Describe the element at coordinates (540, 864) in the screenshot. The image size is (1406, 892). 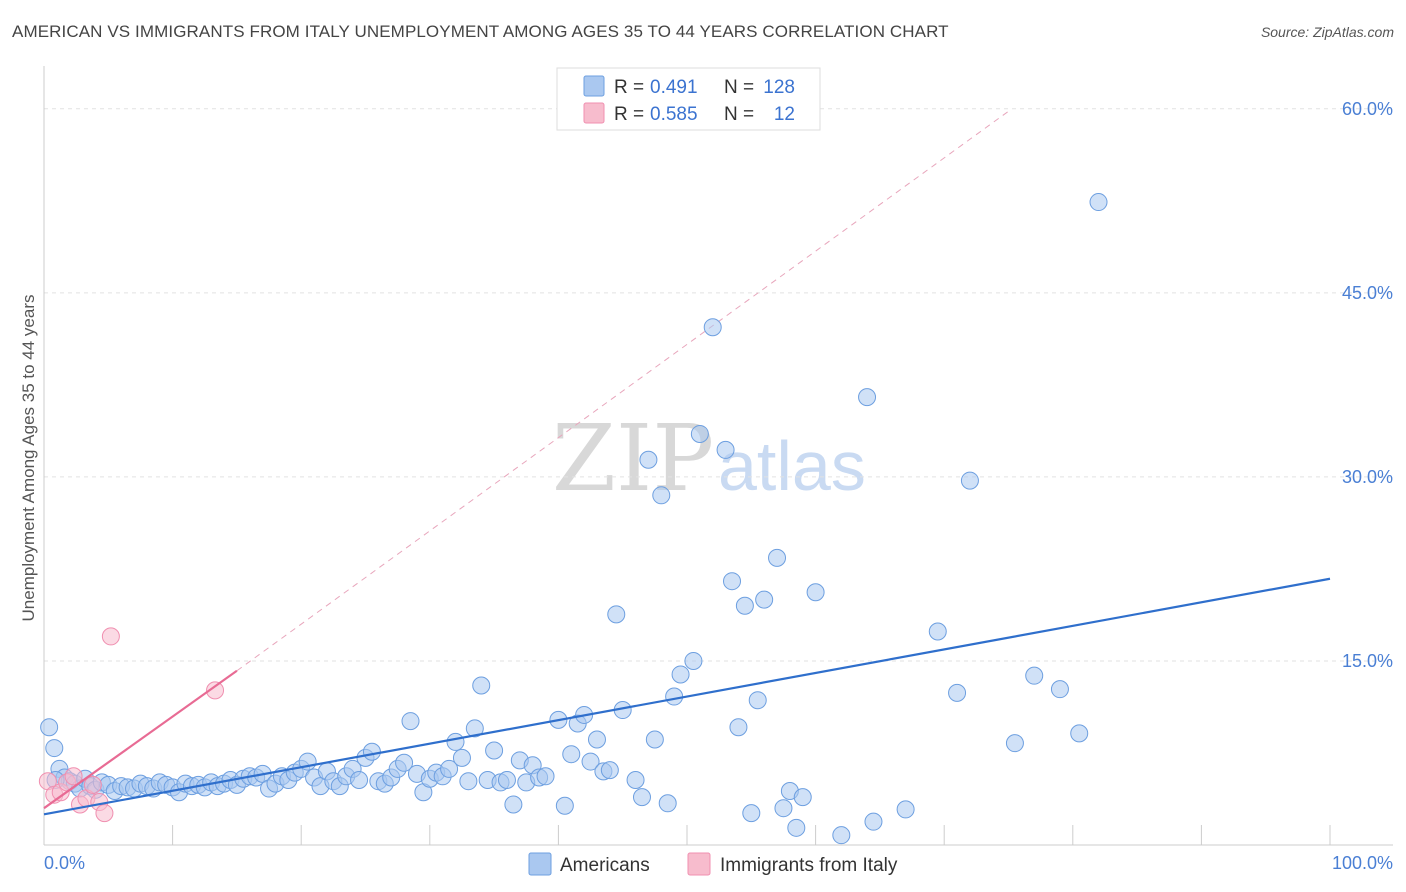
I see `bottom-legend-swatch-americans` at that location.